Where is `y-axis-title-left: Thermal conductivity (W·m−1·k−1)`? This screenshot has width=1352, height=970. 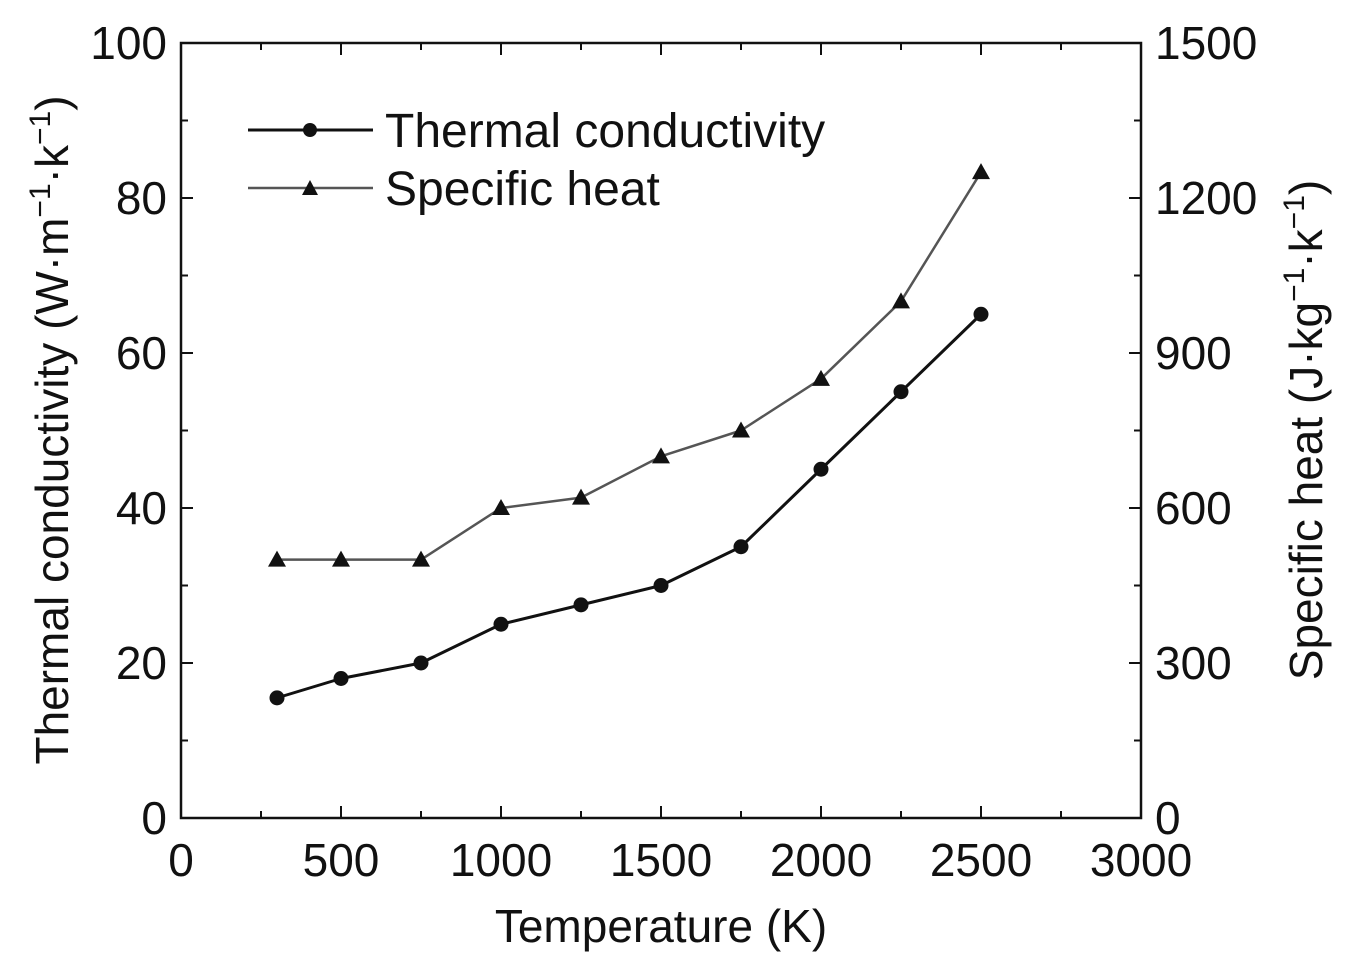 y-axis-title-left: Thermal conductivity (W·m−1·k−1) is located at coordinates (51, 429).